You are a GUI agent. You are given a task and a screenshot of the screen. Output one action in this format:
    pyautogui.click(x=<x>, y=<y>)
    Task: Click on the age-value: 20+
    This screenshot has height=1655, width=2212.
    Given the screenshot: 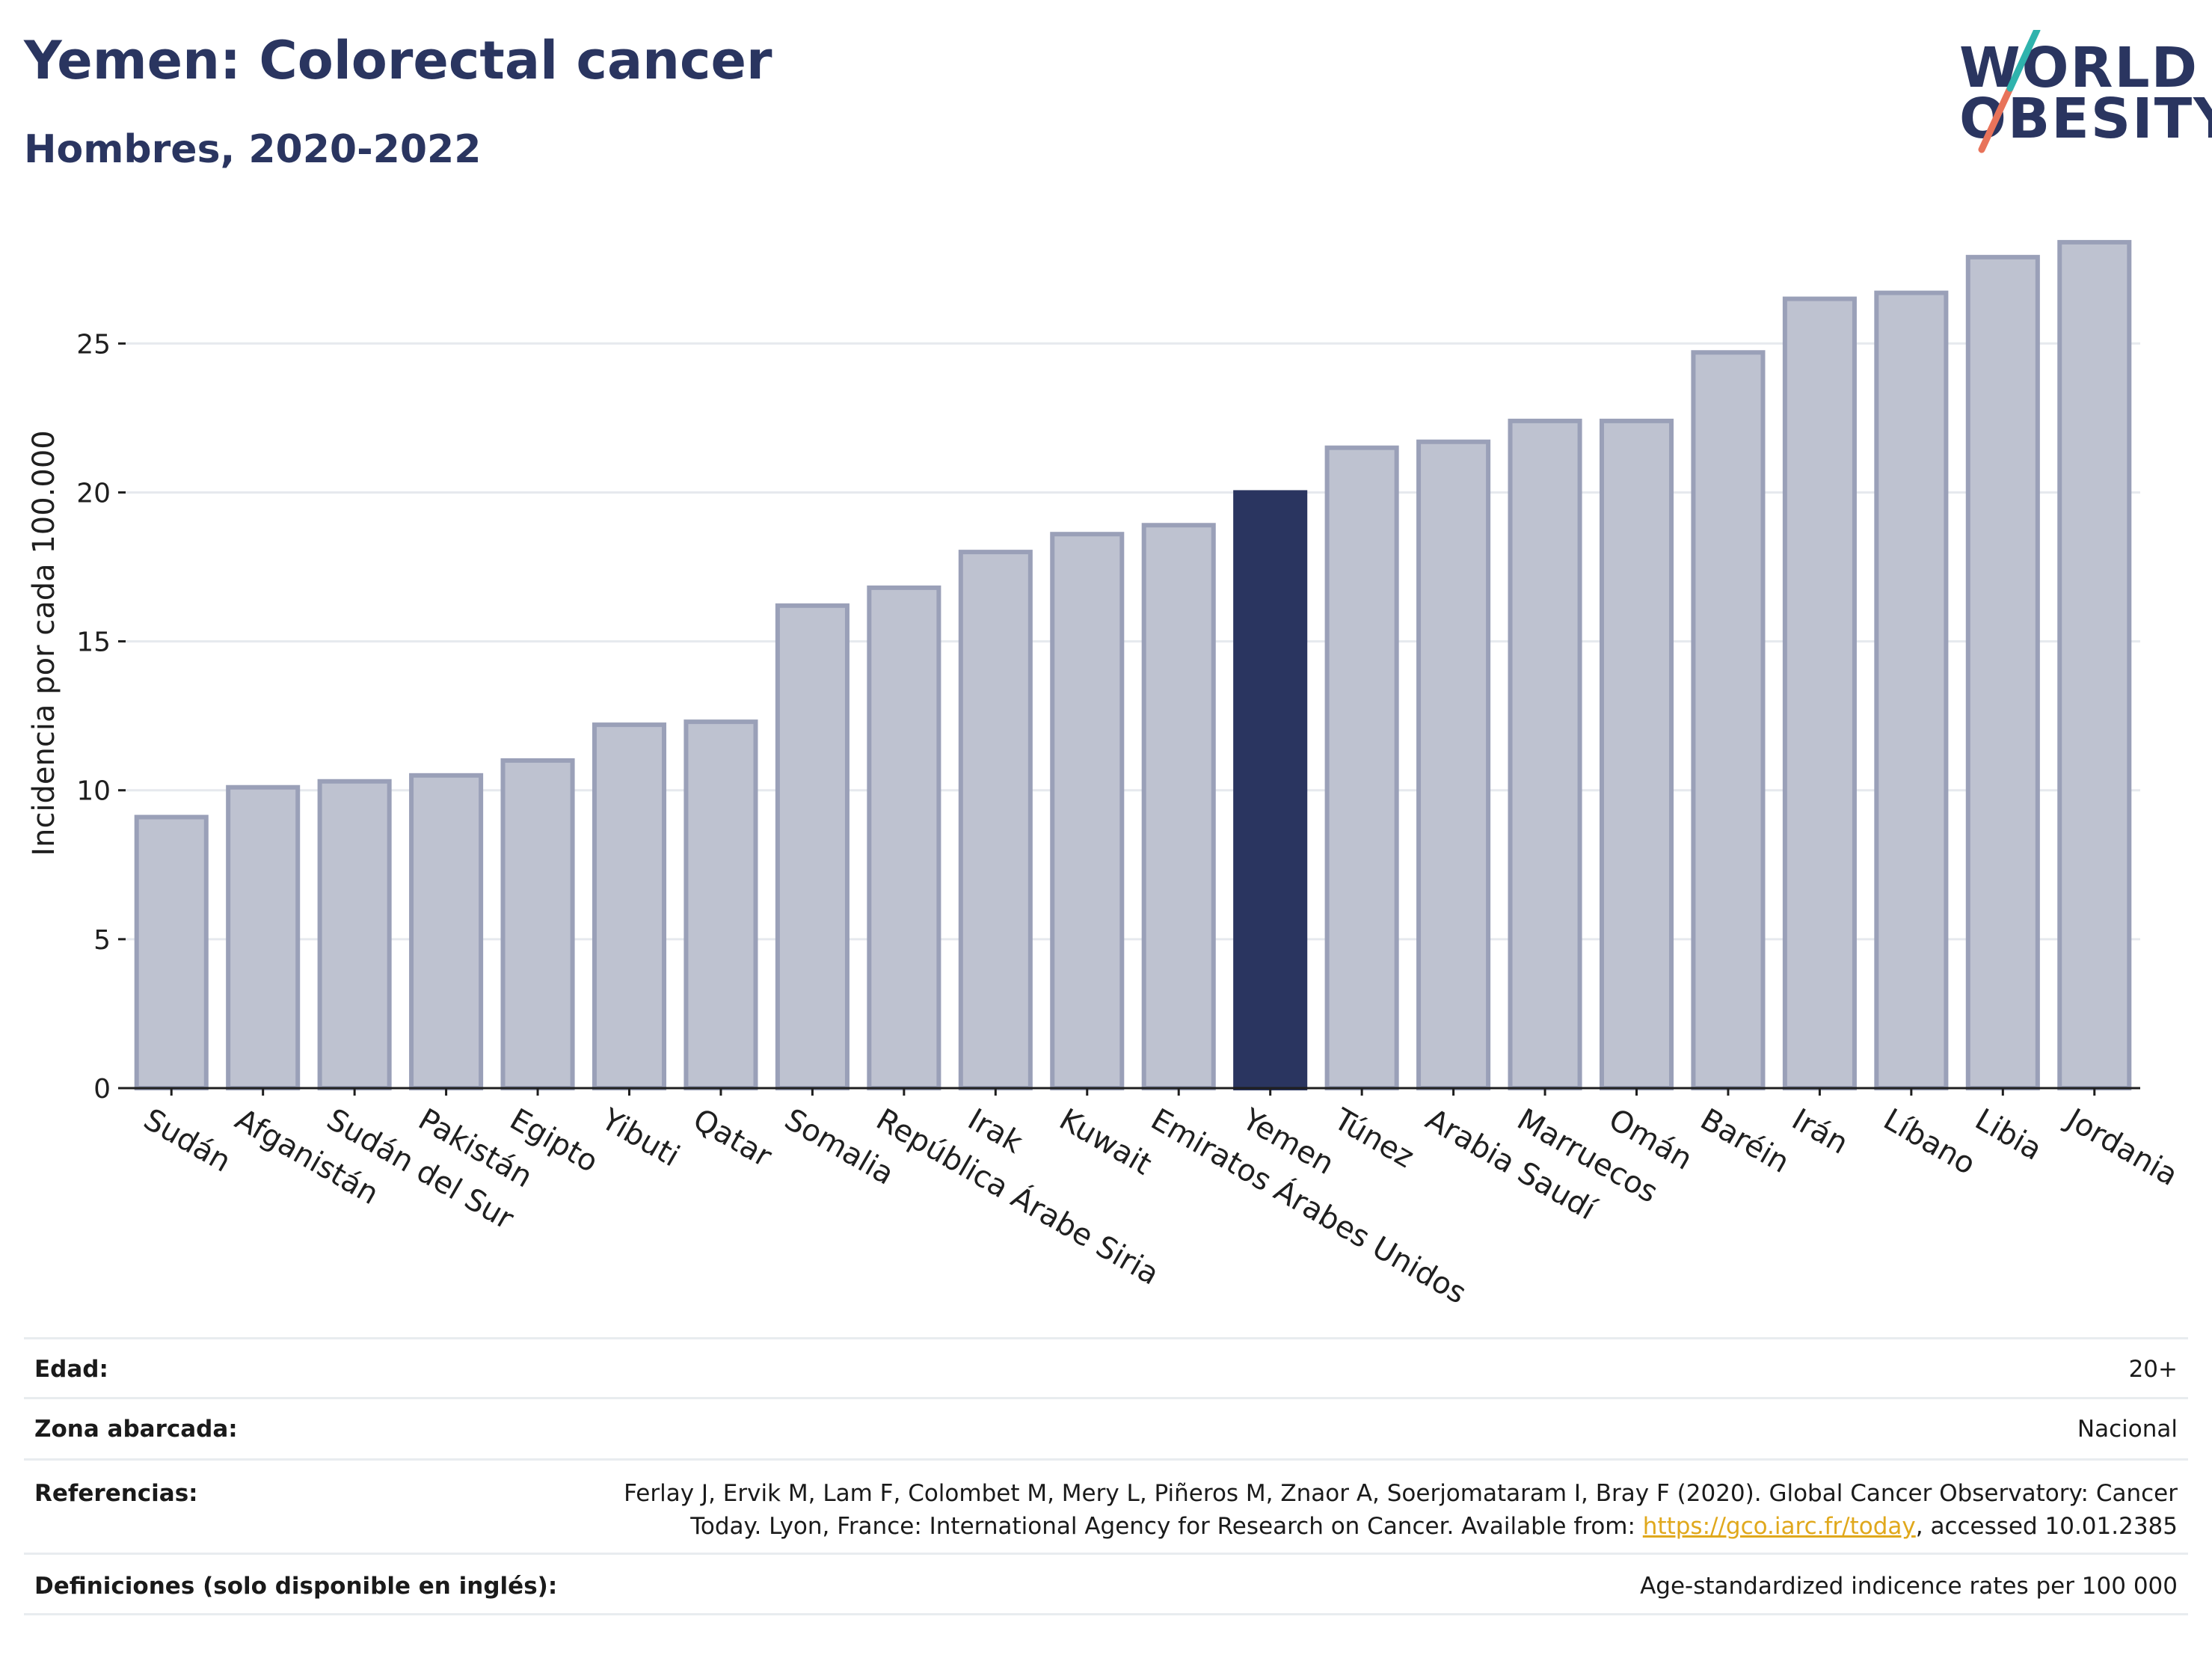 What is the action you would take?
    pyautogui.click(x=2153, y=1369)
    